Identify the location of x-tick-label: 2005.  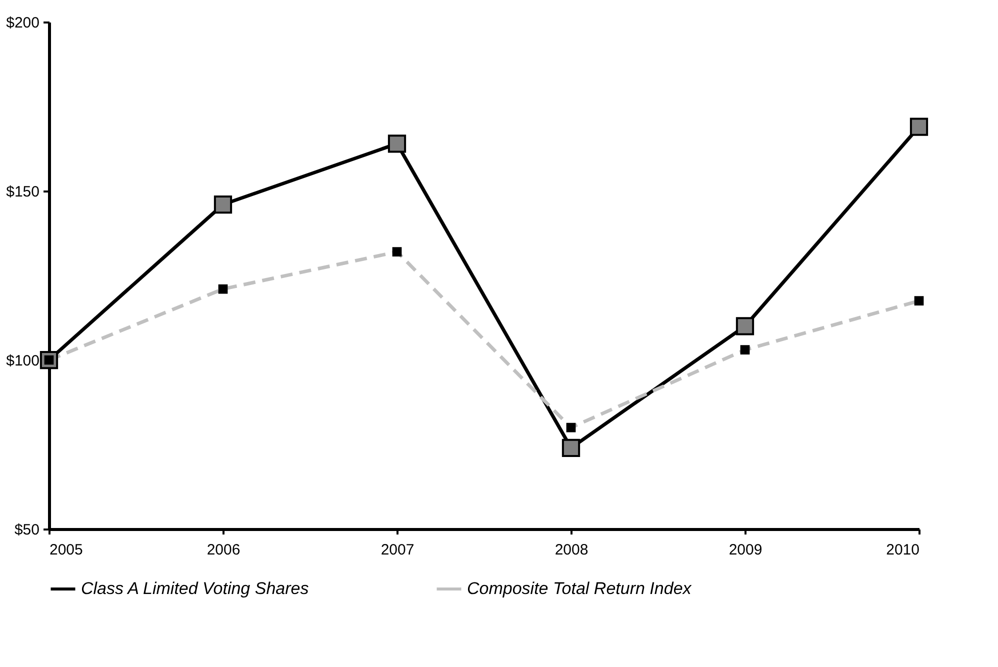
(66, 550).